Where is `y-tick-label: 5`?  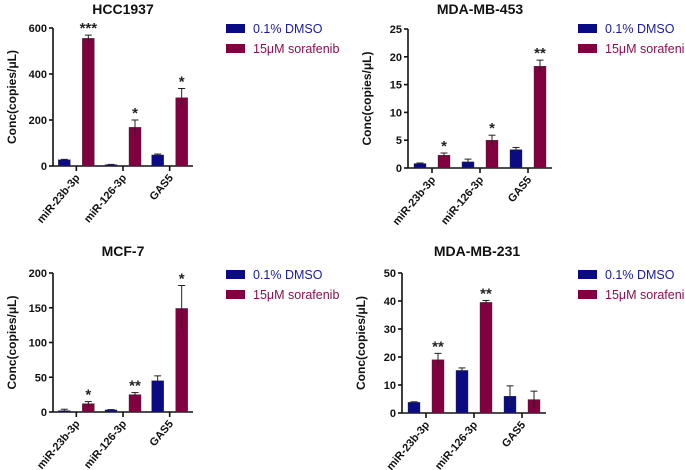
y-tick-label: 5 is located at coordinates (399, 141).